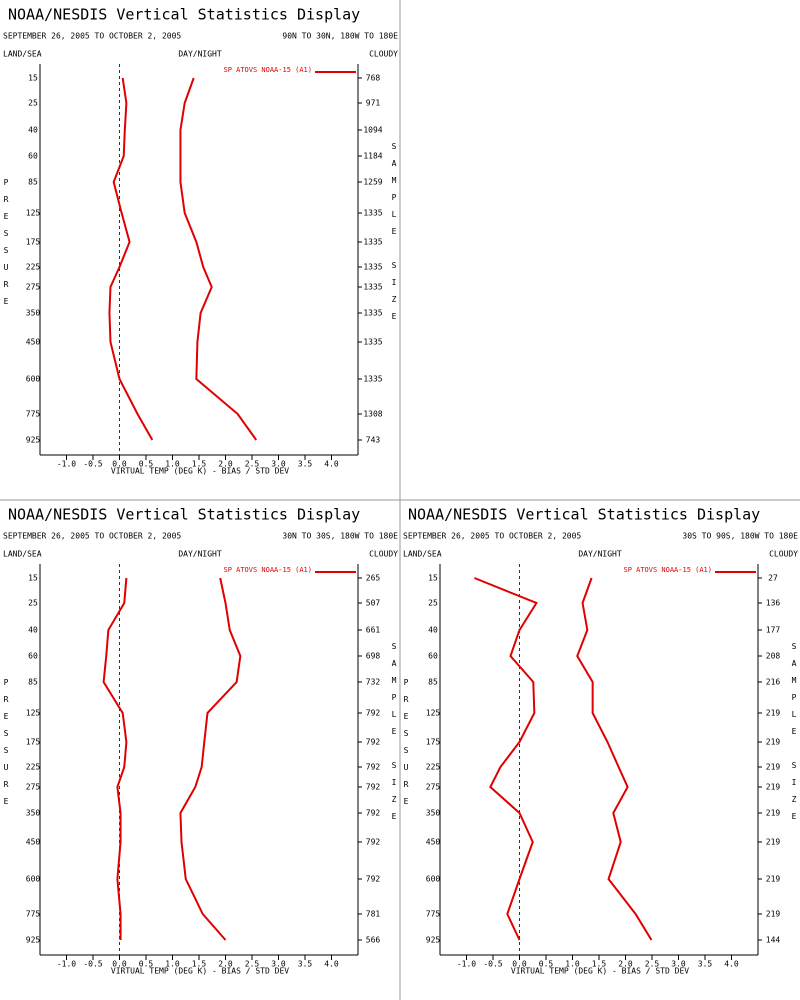 The width and height of the screenshot is (800, 1000). Describe the element at coordinates (252, 964) in the screenshot. I see `x-tick-label: 2.5` at that location.